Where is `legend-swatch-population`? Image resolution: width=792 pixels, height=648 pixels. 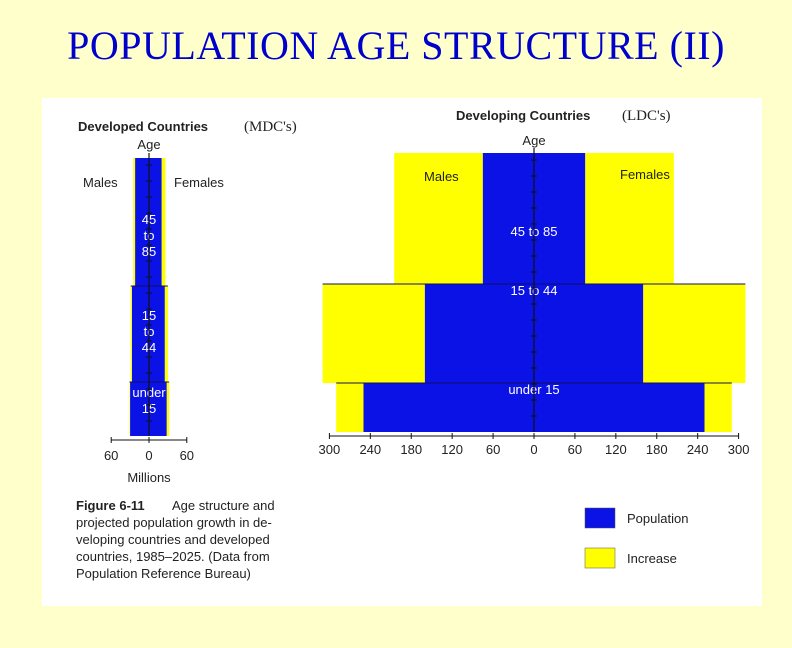
legend-swatch-population is located at coordinates (600, 518).